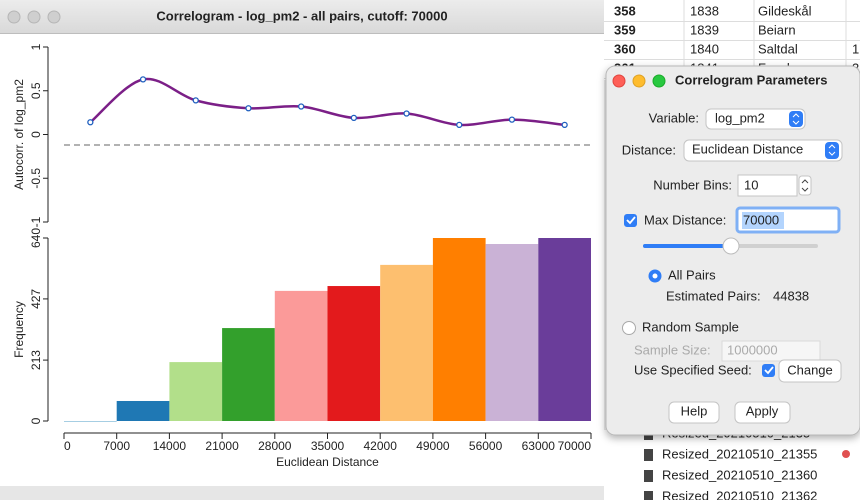 This screenshot has width=860, height=500. I want to click on input-value: 70000, so click(761, 219).